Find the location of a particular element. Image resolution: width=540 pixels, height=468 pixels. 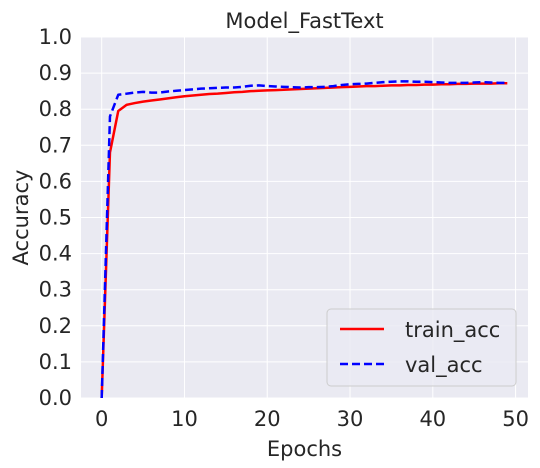

legend: train_acc val_acc is located at coordinates (421, 347).